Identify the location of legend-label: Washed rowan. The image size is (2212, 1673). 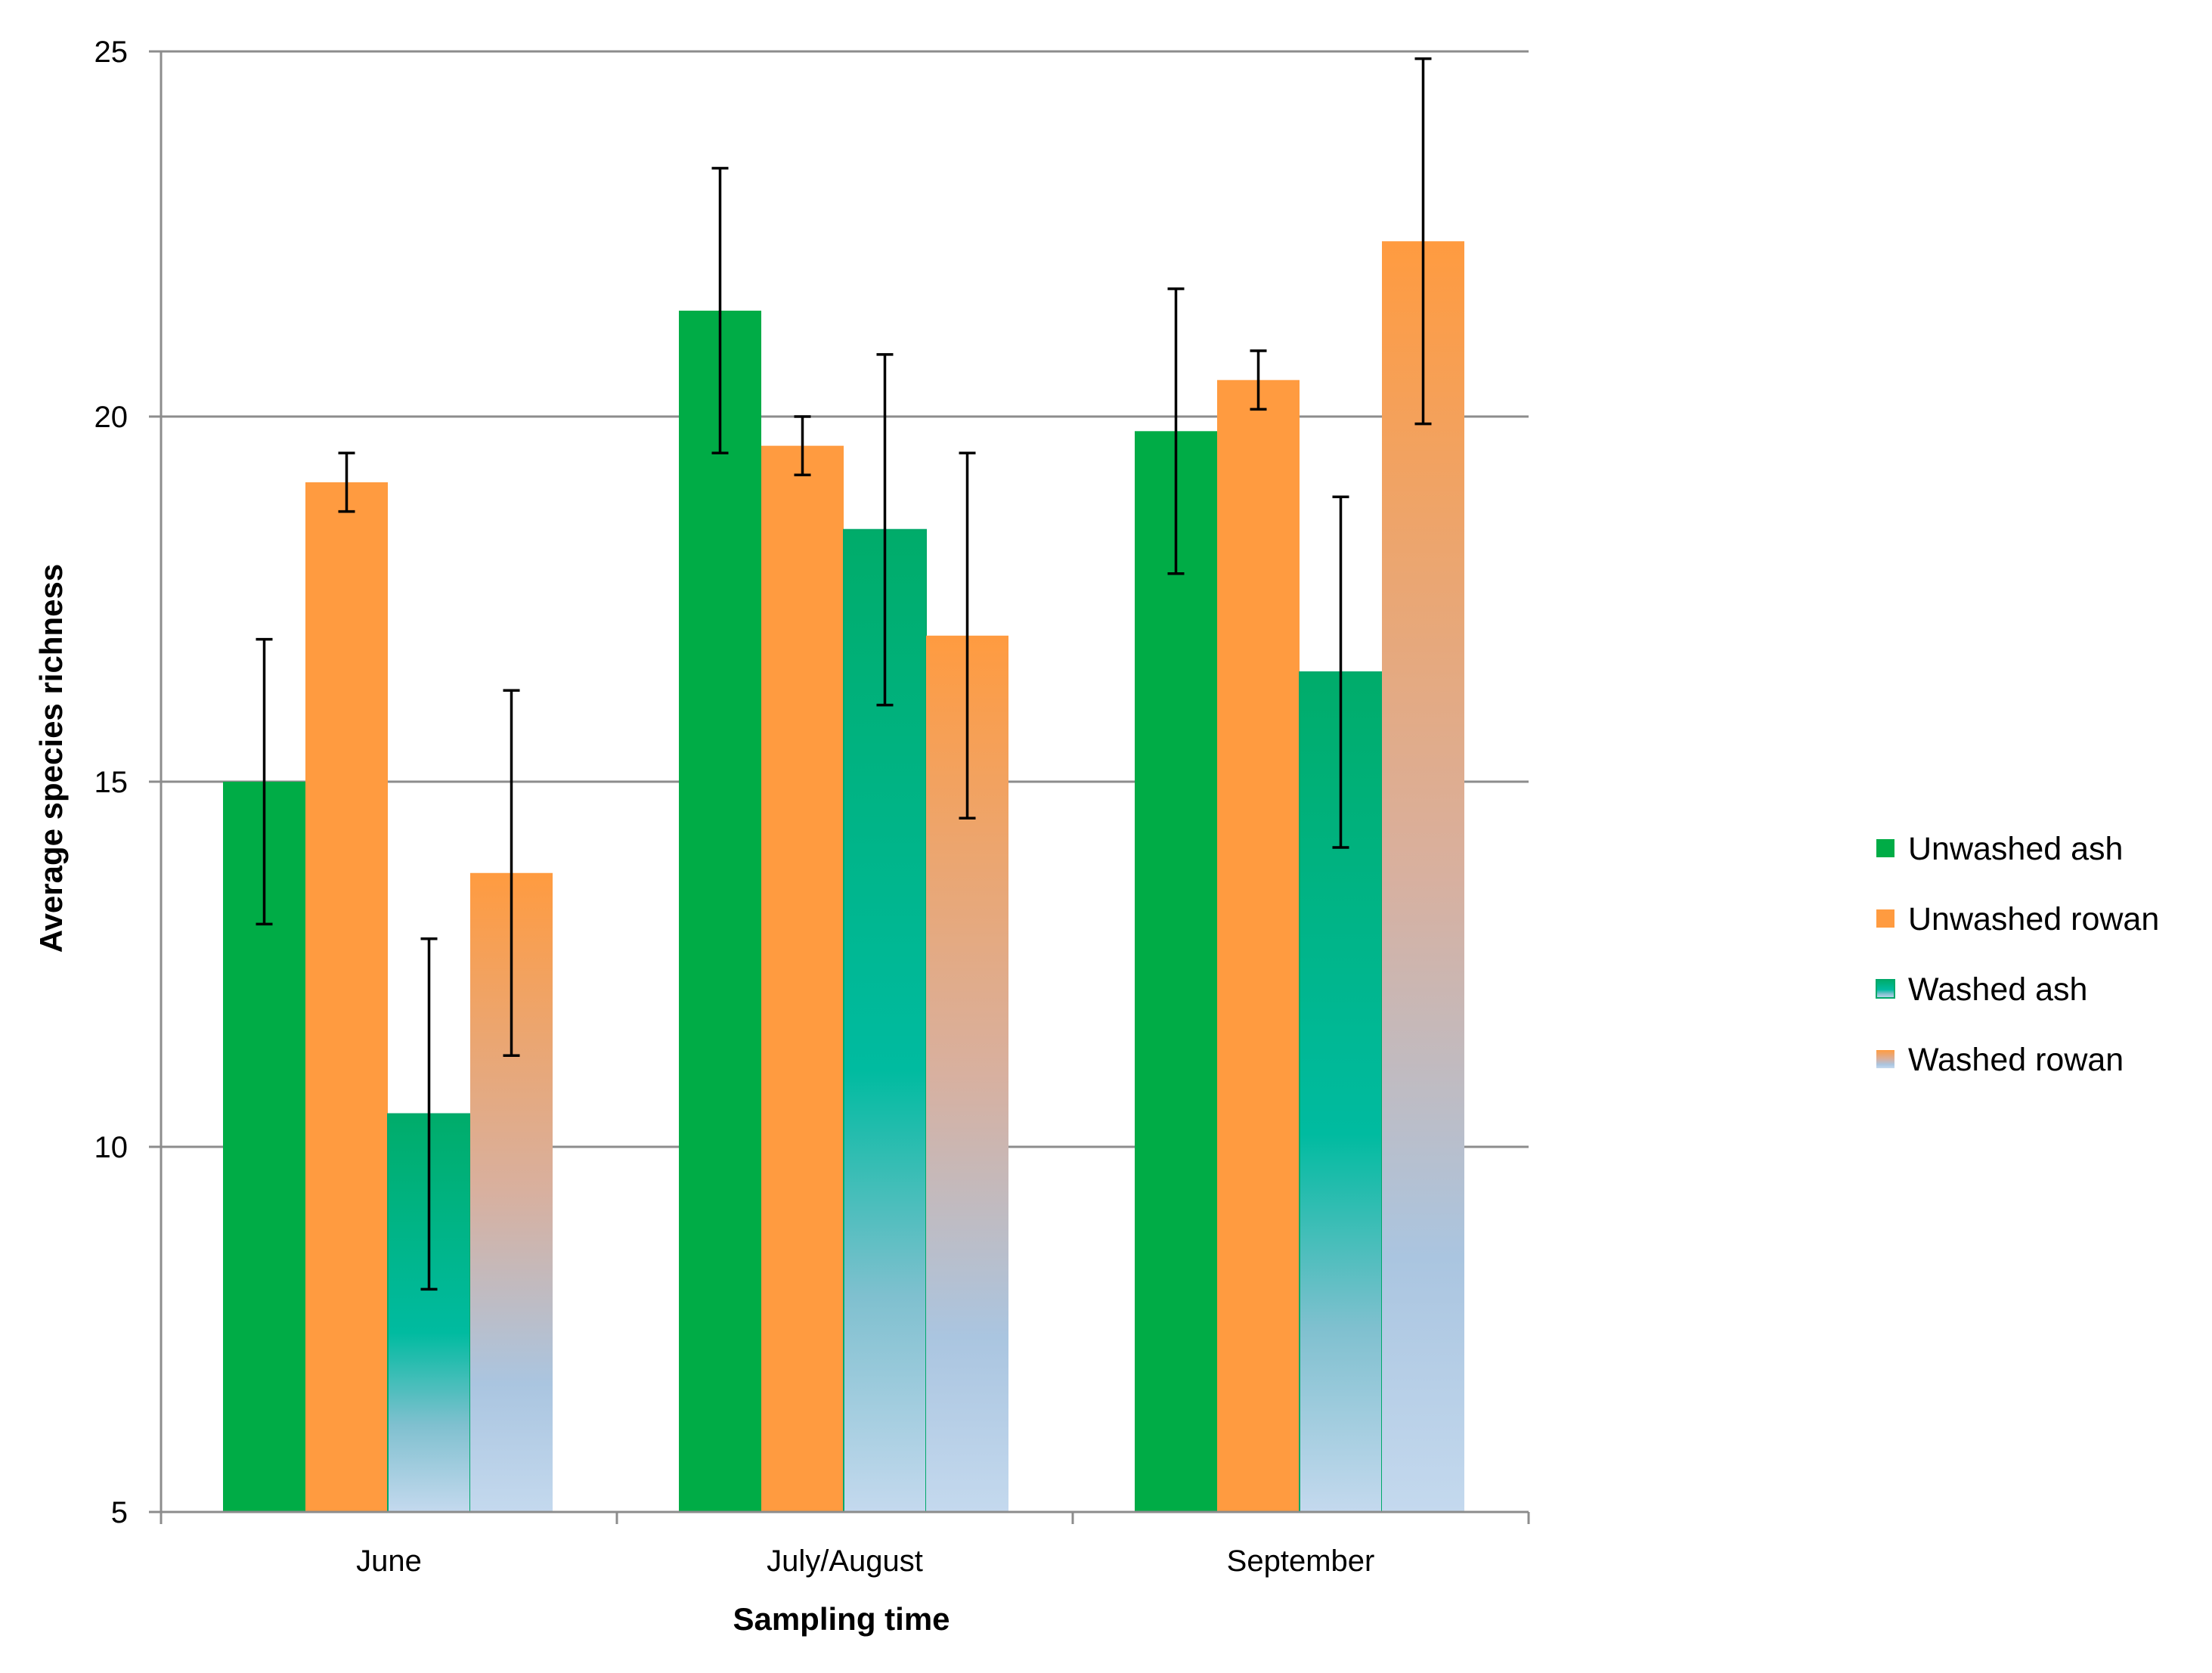
(2016, 1060).